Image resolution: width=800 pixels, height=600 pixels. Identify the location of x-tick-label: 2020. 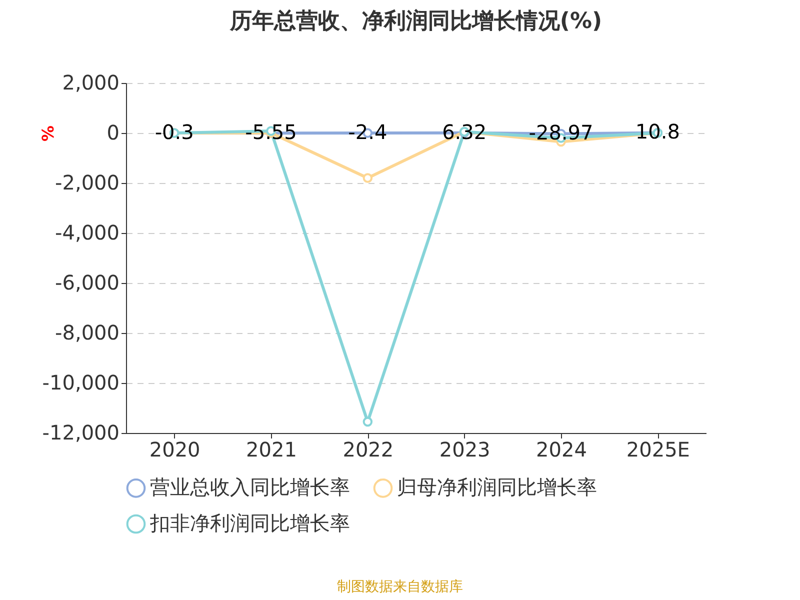
(174, 450).